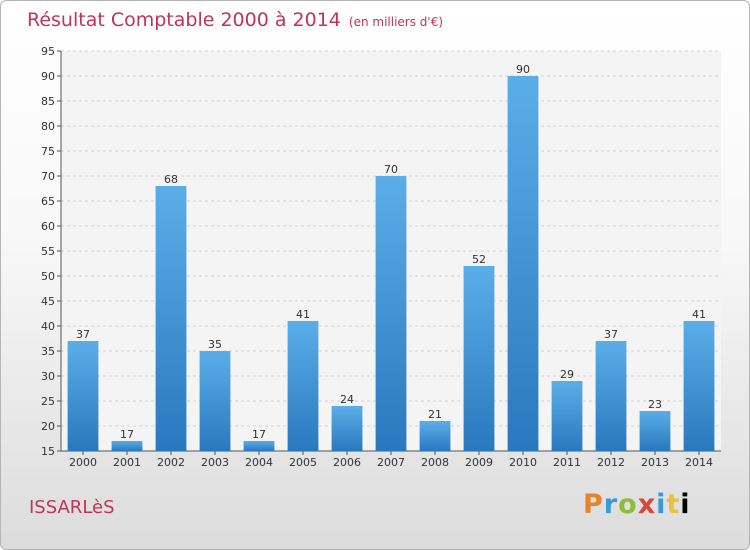 This screenshot has width=750, height=550. Describe the element at coordinates (259, 462) in the screenshot. I see `x-tick-label: 2004` at that location.